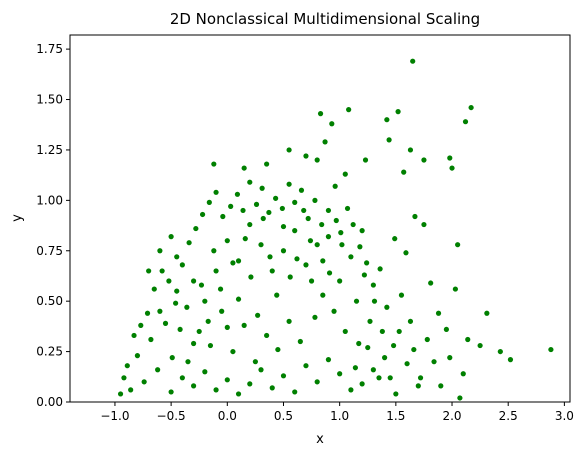 This screenshot has width=580, height=455. Describe the element at coordinates (49, 352) in the screenshot. I see `y-tick-label: 0.25` at that location.